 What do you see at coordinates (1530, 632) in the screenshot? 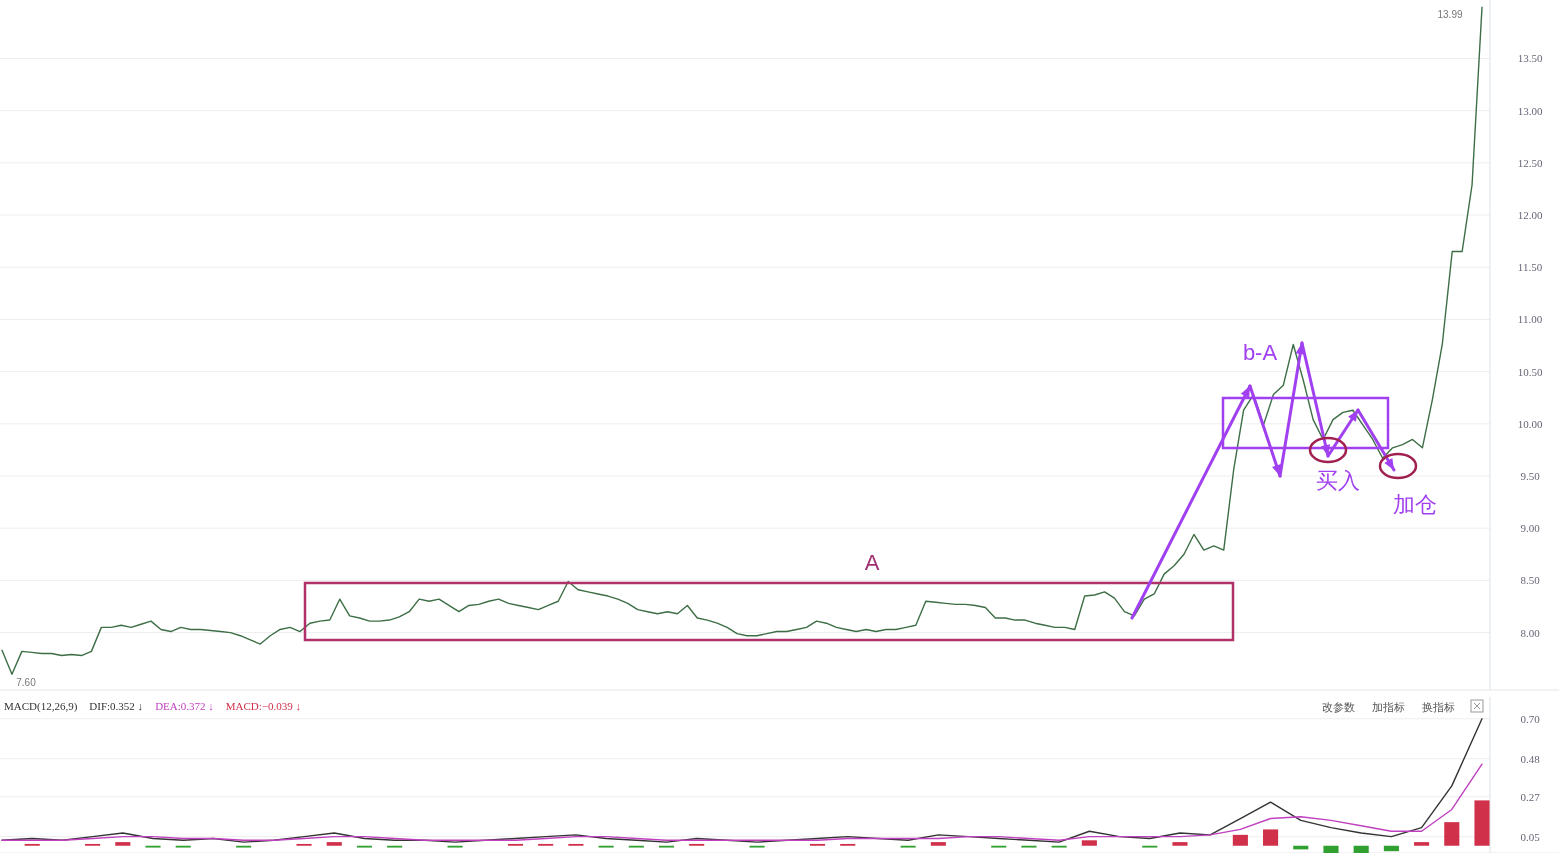
I see `y-tick-label: 8.00` at bounding box center [1530, 632].